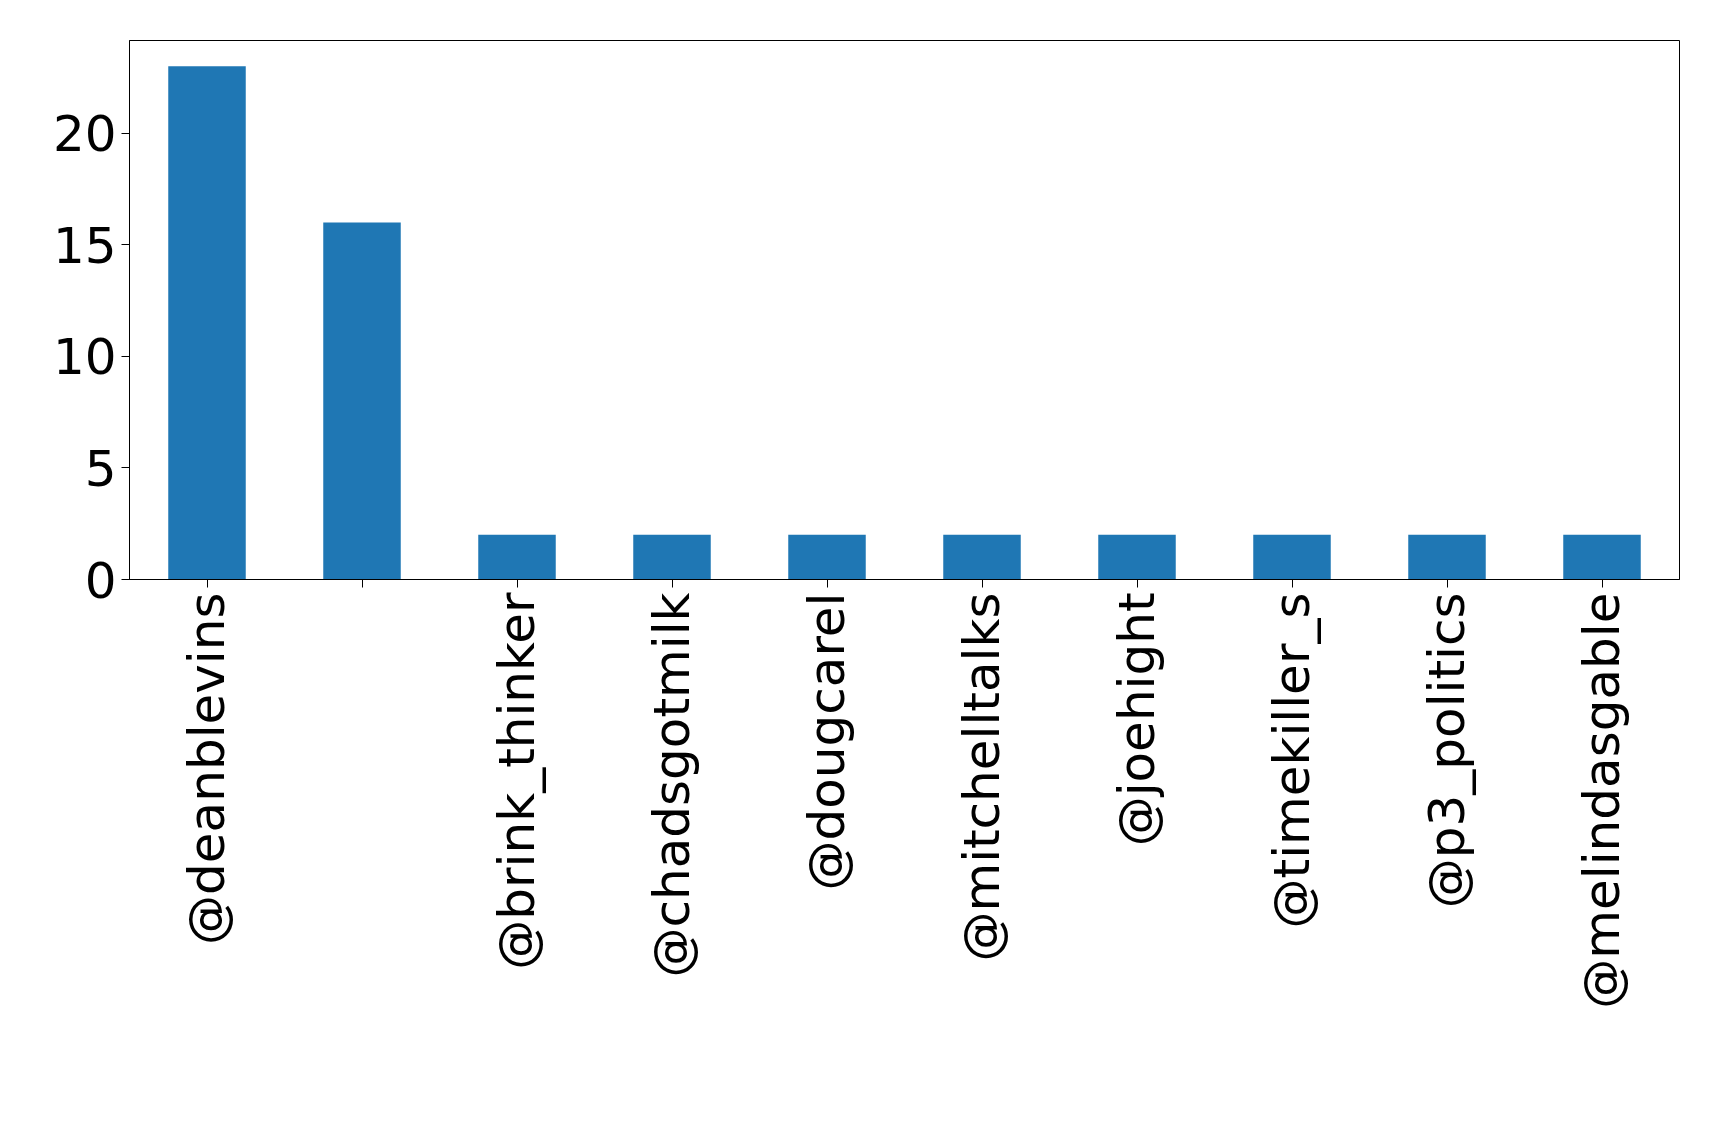  Describe the element at coordinates (982, 777) in the screenshot. I see `x-tick-label: @mitchelltalks` at that location.